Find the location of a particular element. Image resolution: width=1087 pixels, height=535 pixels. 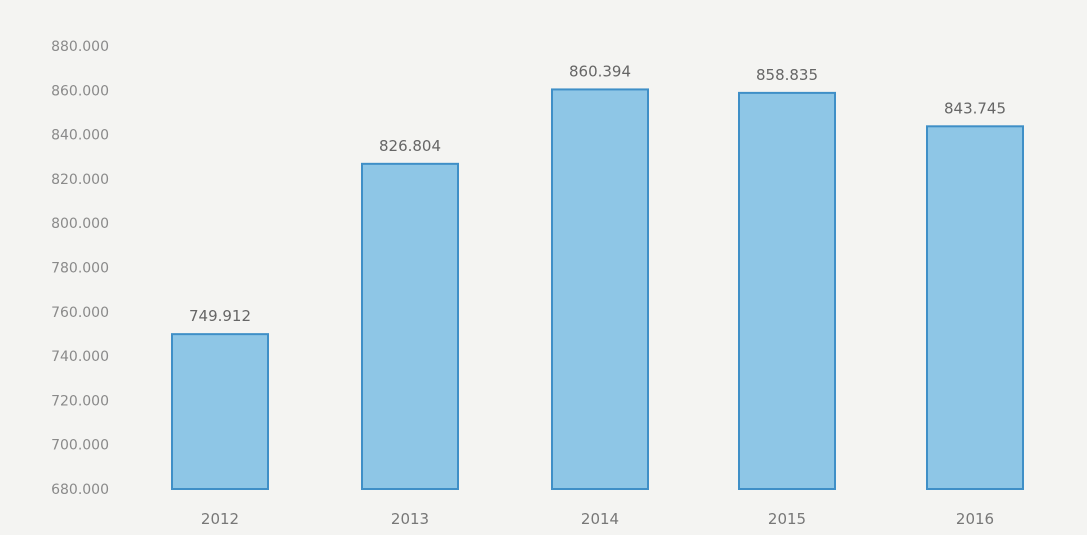

y-tick-label: 760.000 is located at coordinates (80, 313).